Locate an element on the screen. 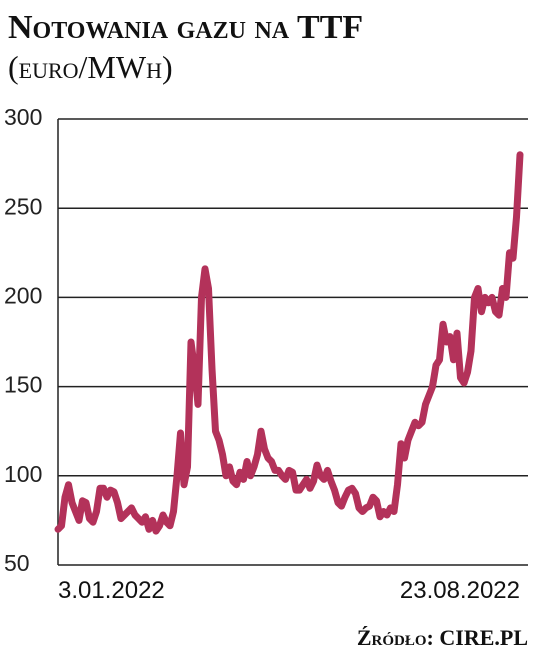 The width and height of the screenshot is (536, 659). chart-subtitle: (euro/MWh) is located at coordinates (90, 67).